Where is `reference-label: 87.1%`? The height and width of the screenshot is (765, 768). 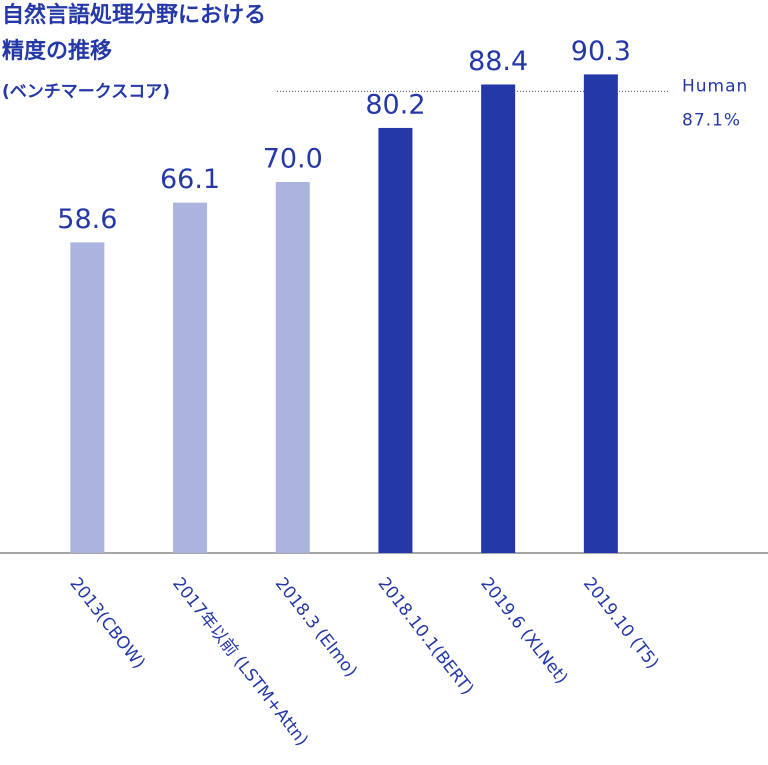
reference-label: 87.1% is located at coordinates (711, 120).